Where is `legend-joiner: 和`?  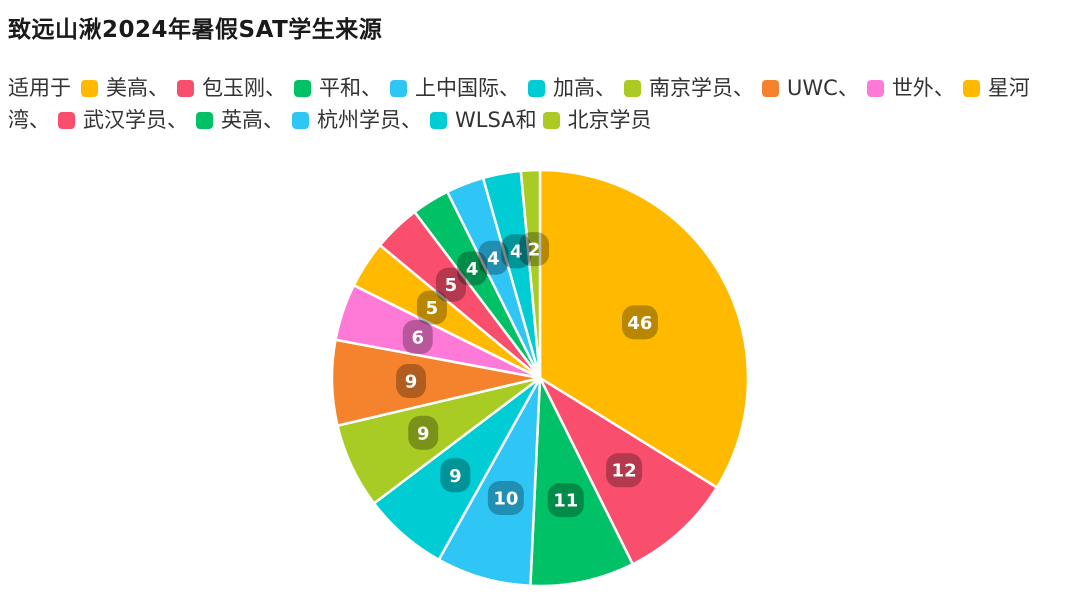
legend-joiner: 和 is located at coordinates (526, 120).